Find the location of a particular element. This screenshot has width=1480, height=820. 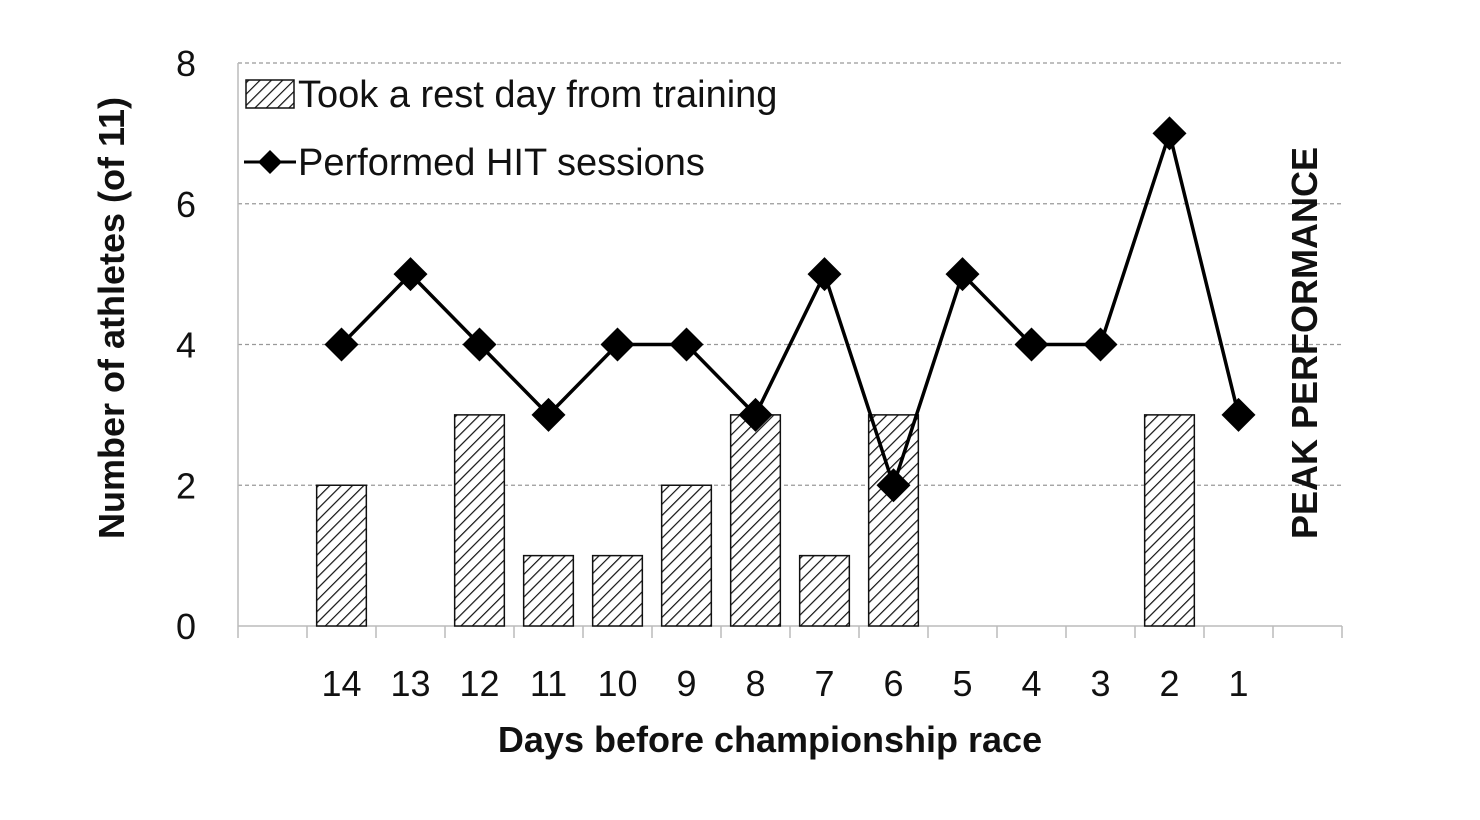

peak-performance-annotation: PEAK PERFORMANCE is located at coordinates (1304, 343).